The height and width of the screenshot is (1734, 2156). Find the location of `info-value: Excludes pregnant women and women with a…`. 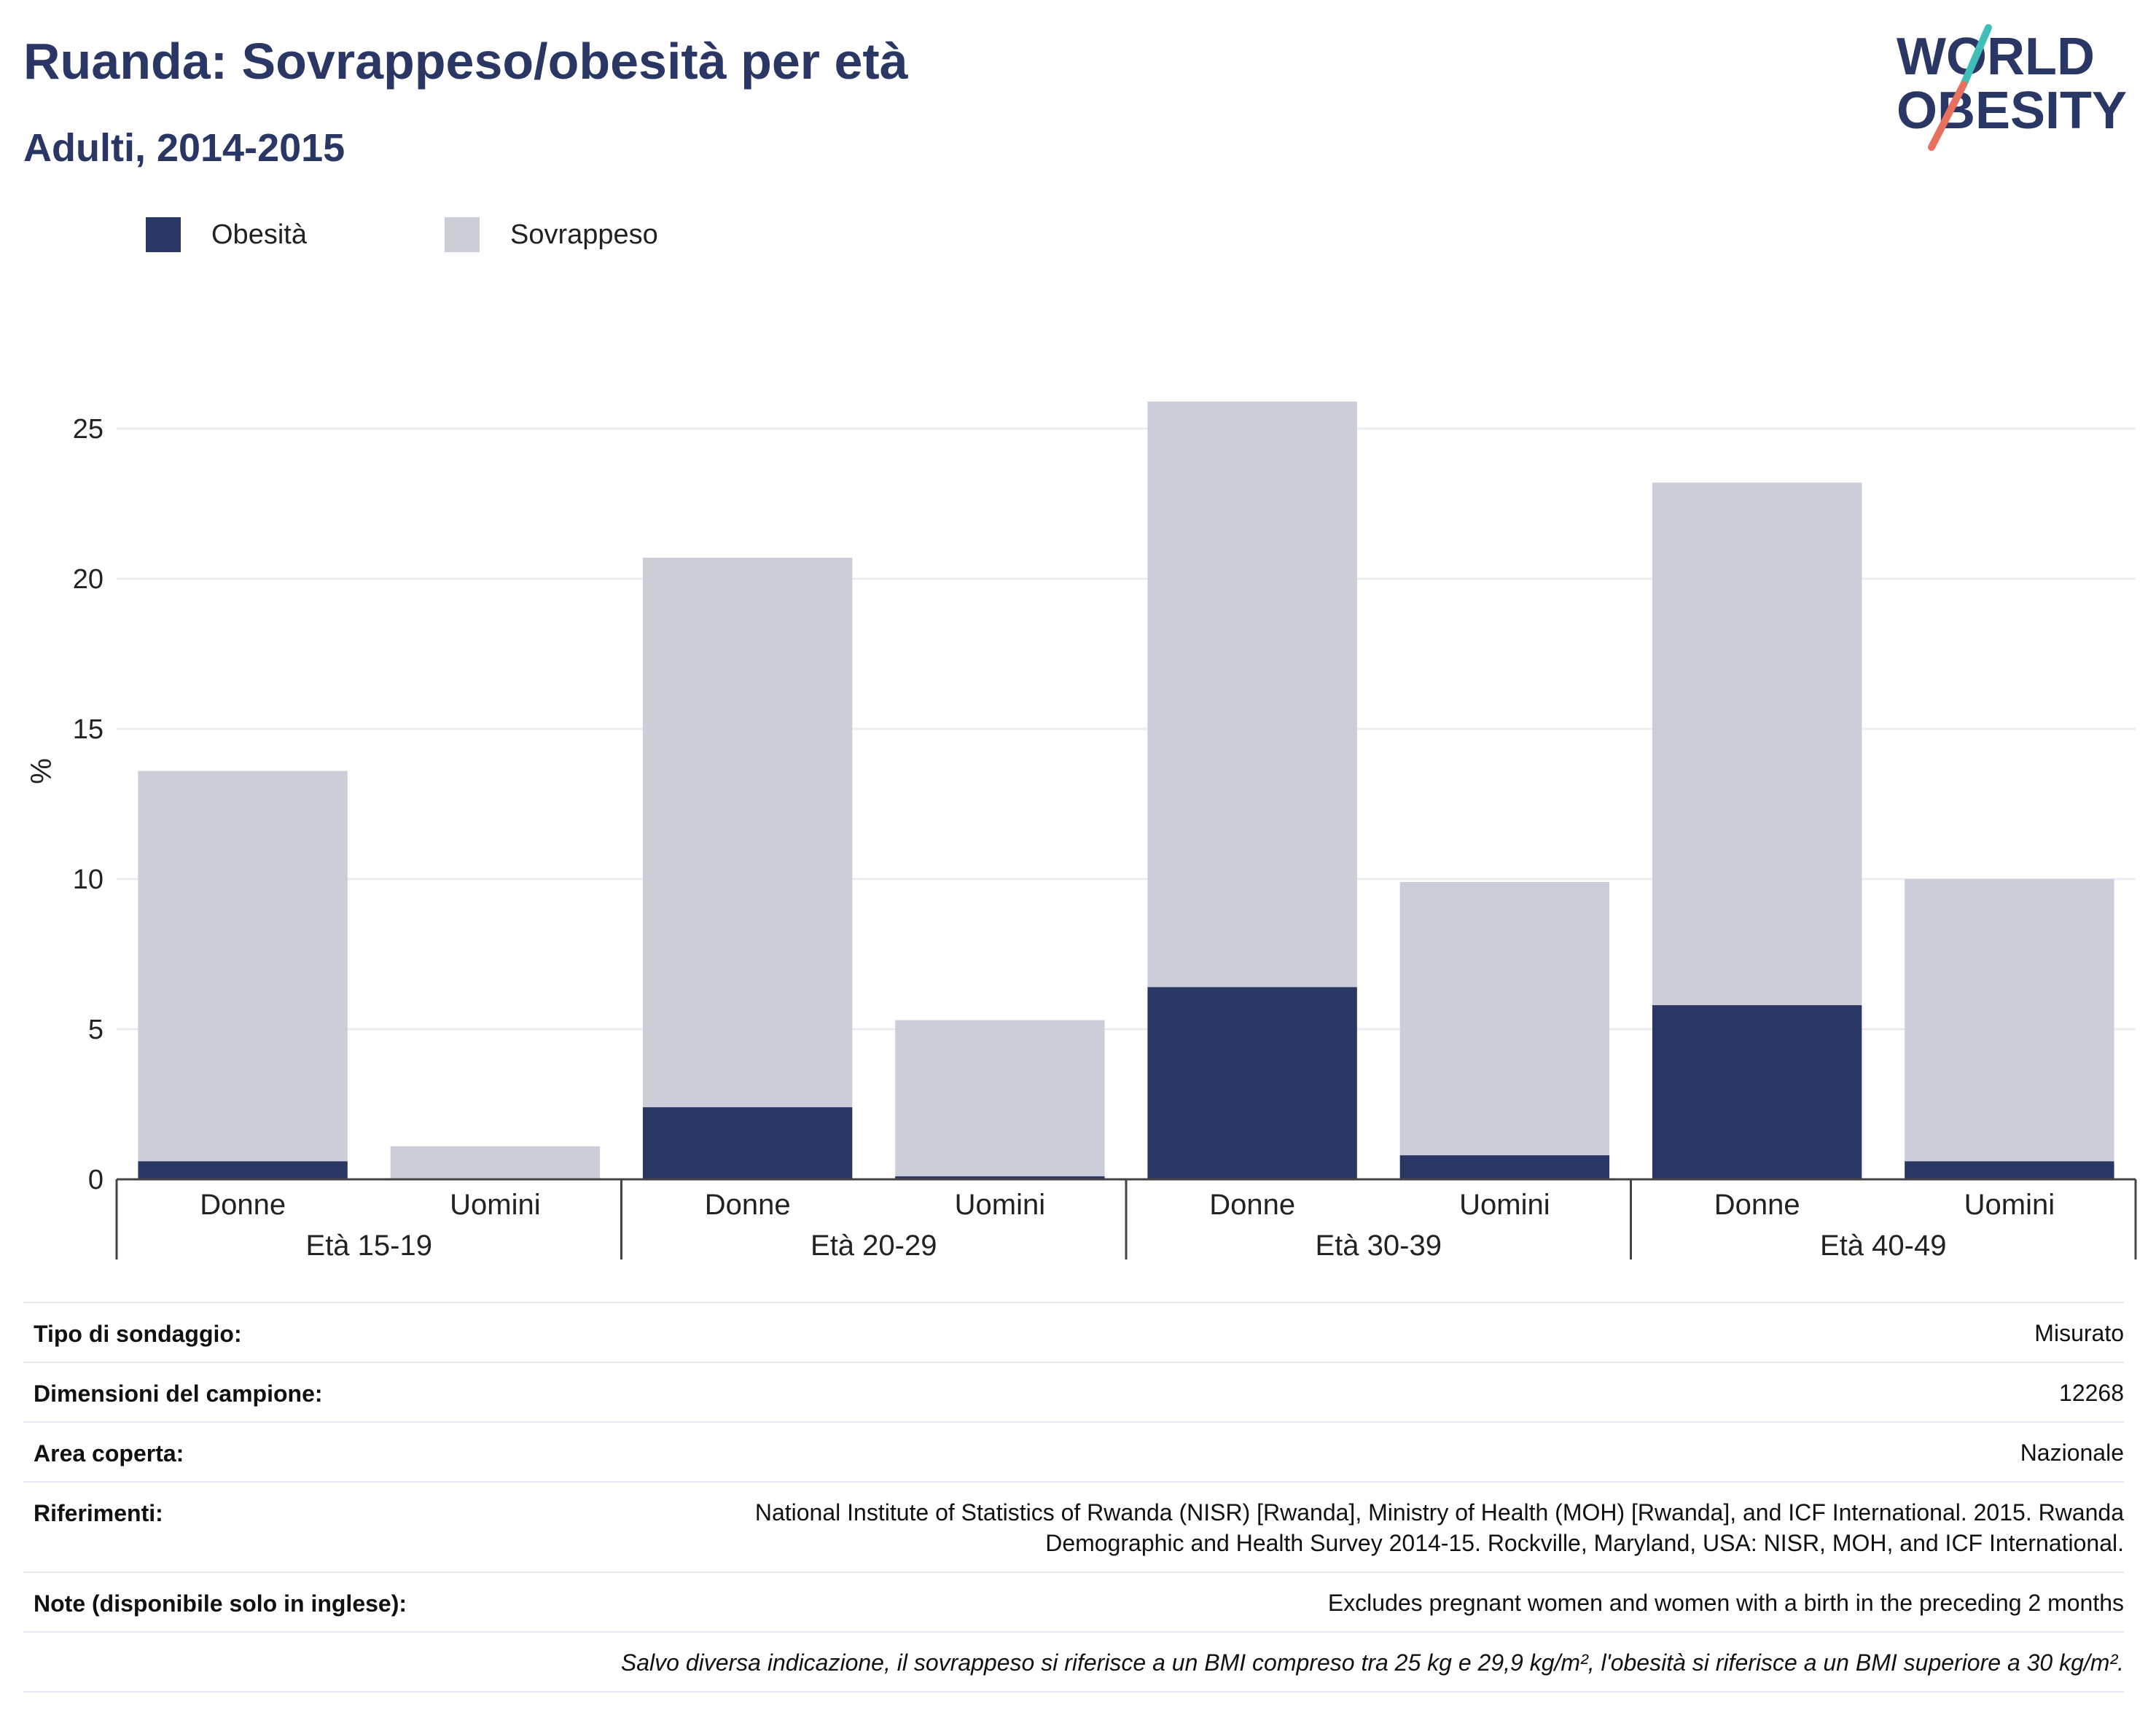

info-value: Excludes pregnant women and women with a… is located at coordinates (1725, 1603).